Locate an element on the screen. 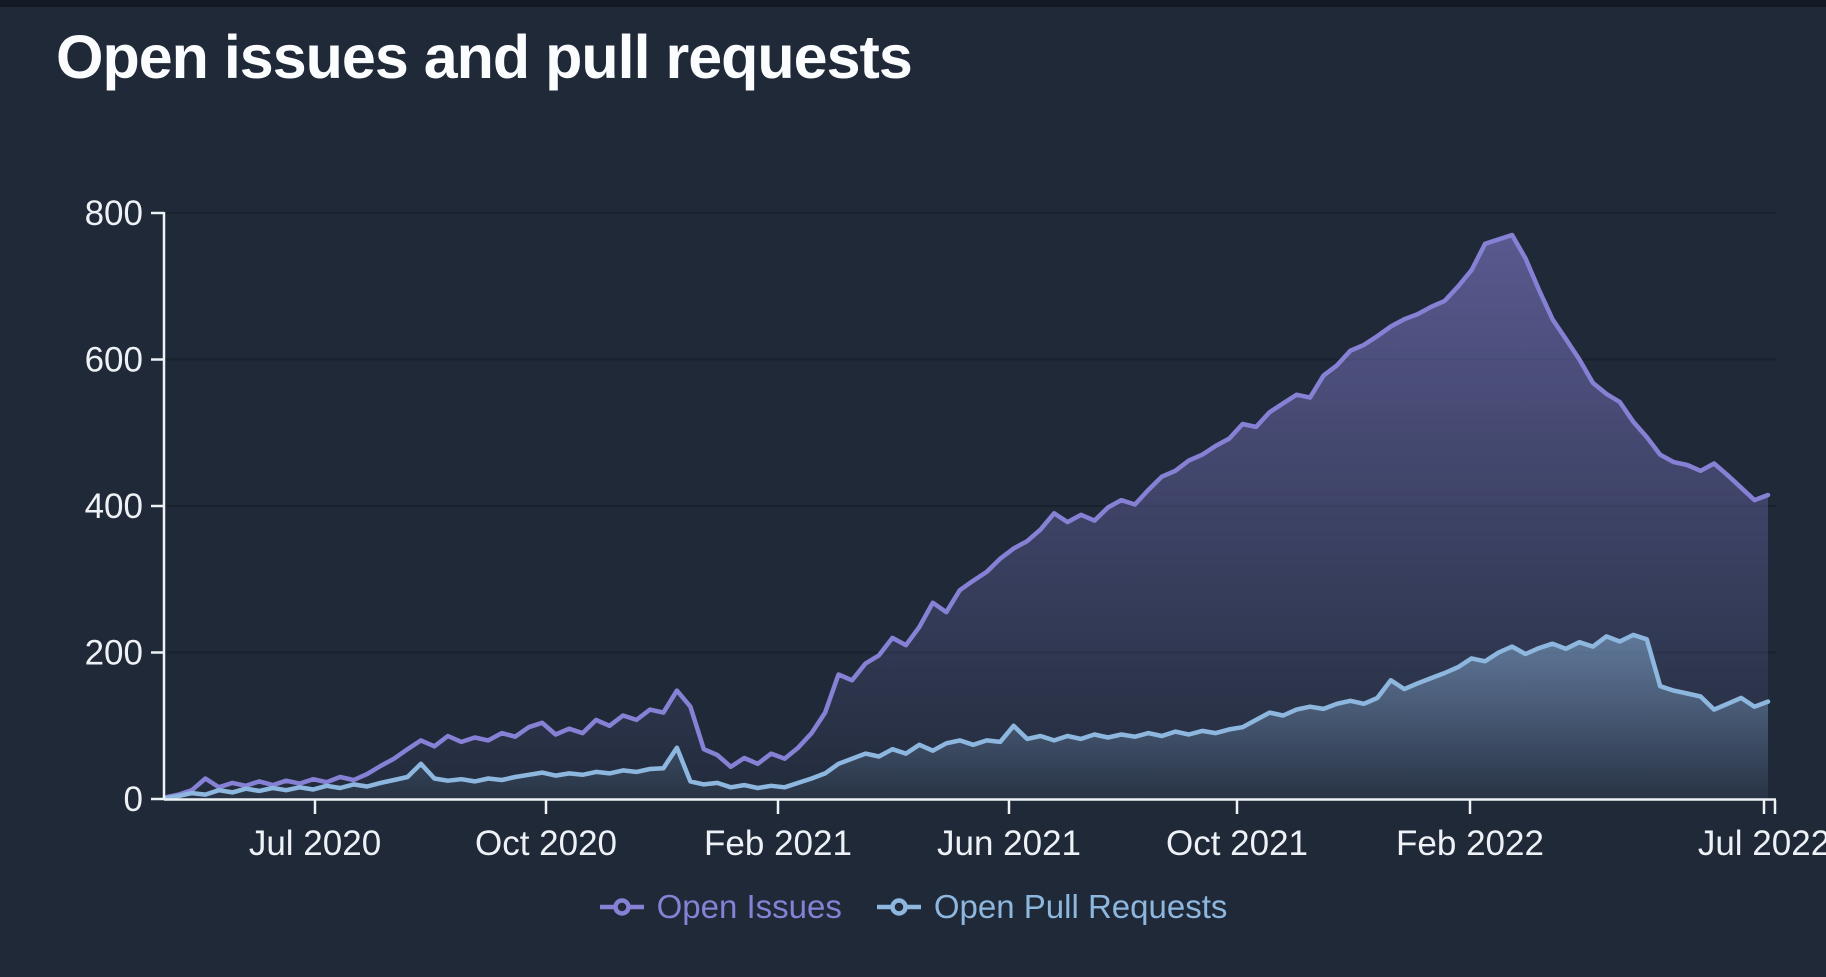 The height and width of the screenshot is (977, 1826). legend-item-open-issues: Open Issues is located at coordinates (720, 907).